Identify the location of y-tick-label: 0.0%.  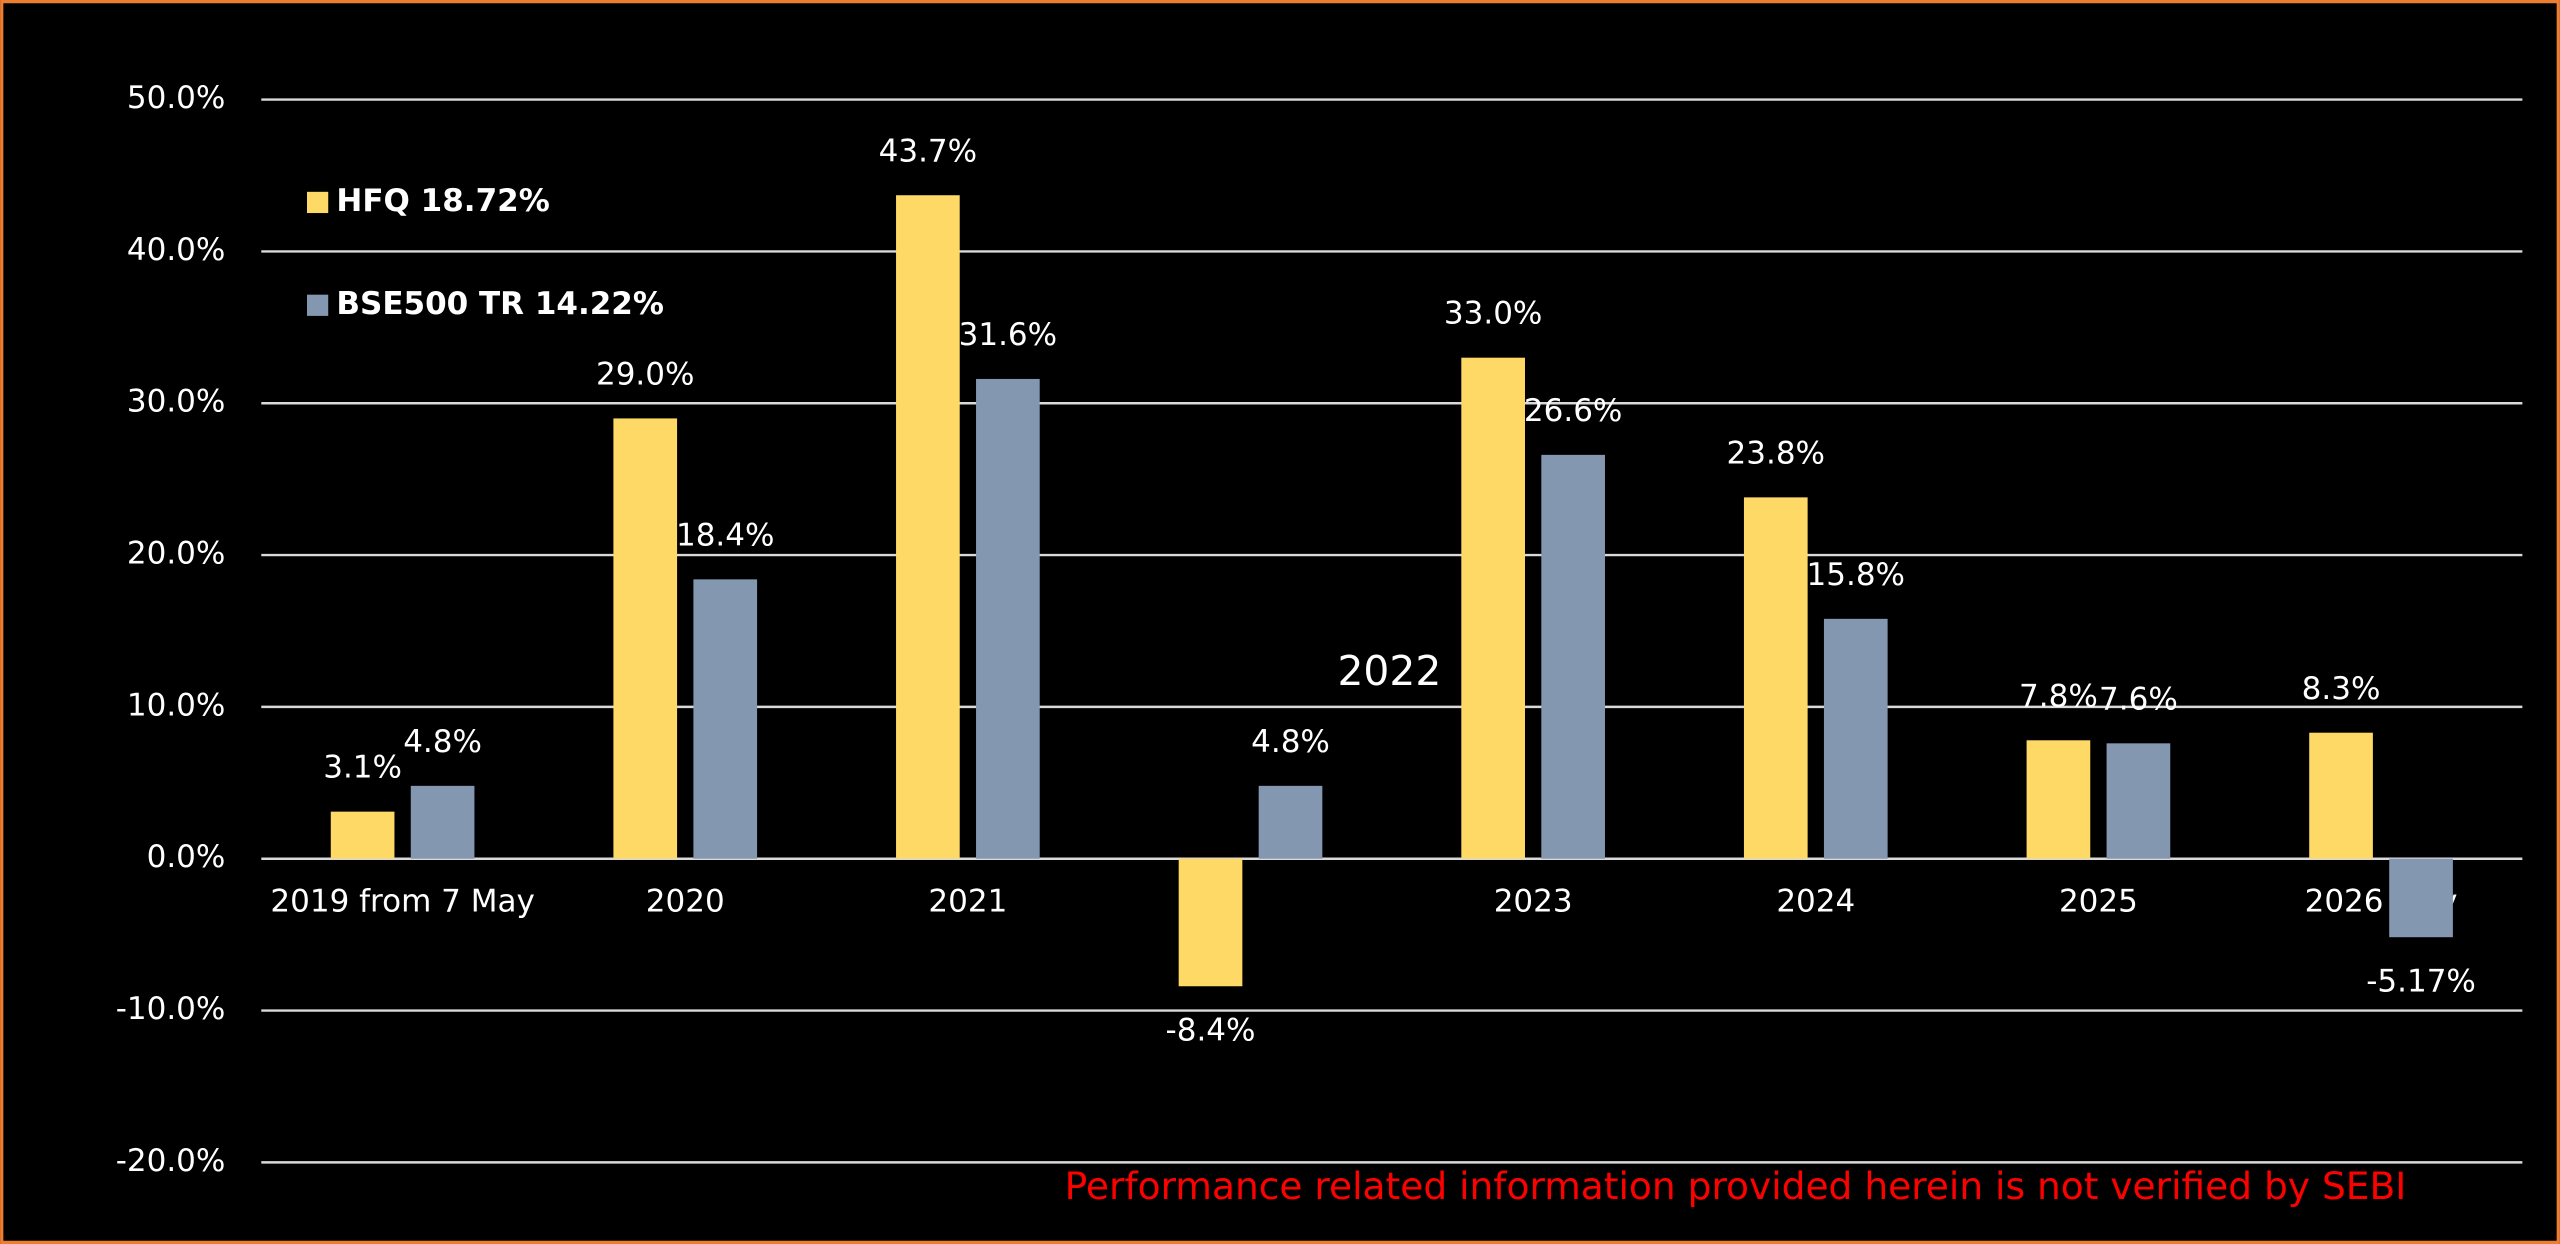
(186, 857).